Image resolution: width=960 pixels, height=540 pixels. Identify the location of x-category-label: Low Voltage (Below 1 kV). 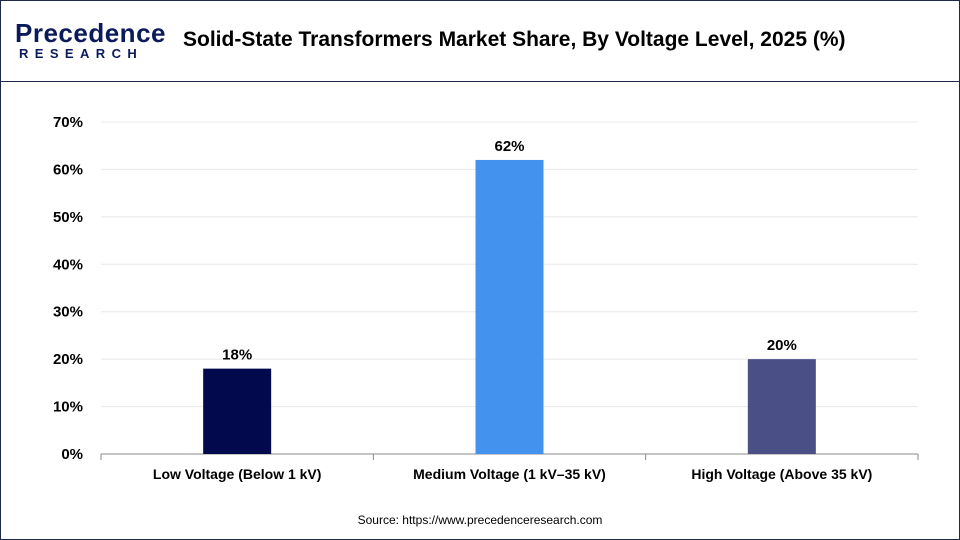
(237, 474).